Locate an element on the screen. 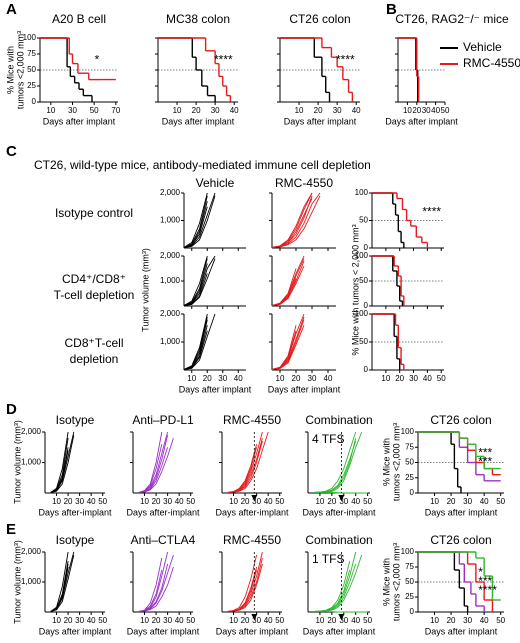 This screenshot has height=643, width=520. y-tick-label: 0 is located at coordinates (412, 611).